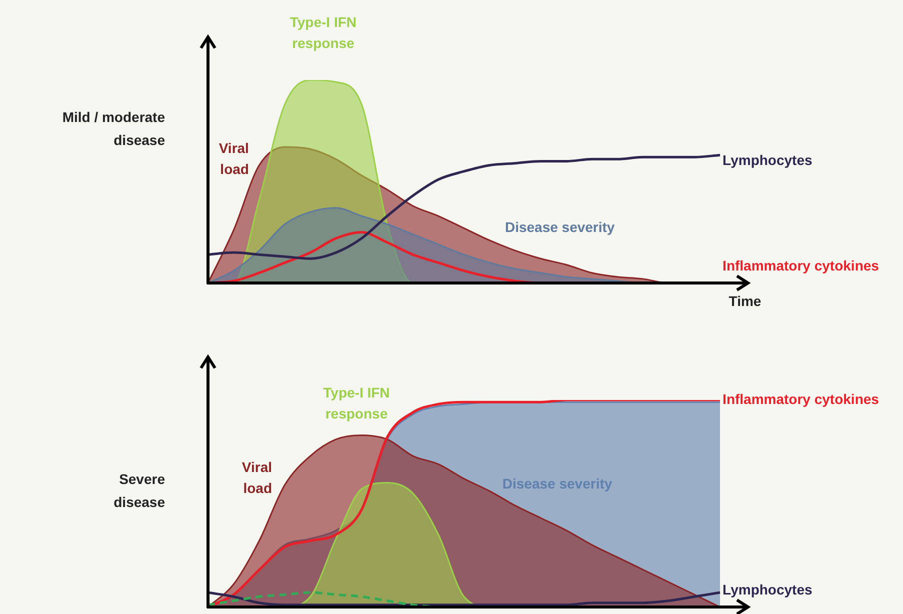 The image size is (903, 614). What do you see at coordinates (557, 484) in the screenshot?
I see `series-label: Disease severity` at bounding box center [557, 484].